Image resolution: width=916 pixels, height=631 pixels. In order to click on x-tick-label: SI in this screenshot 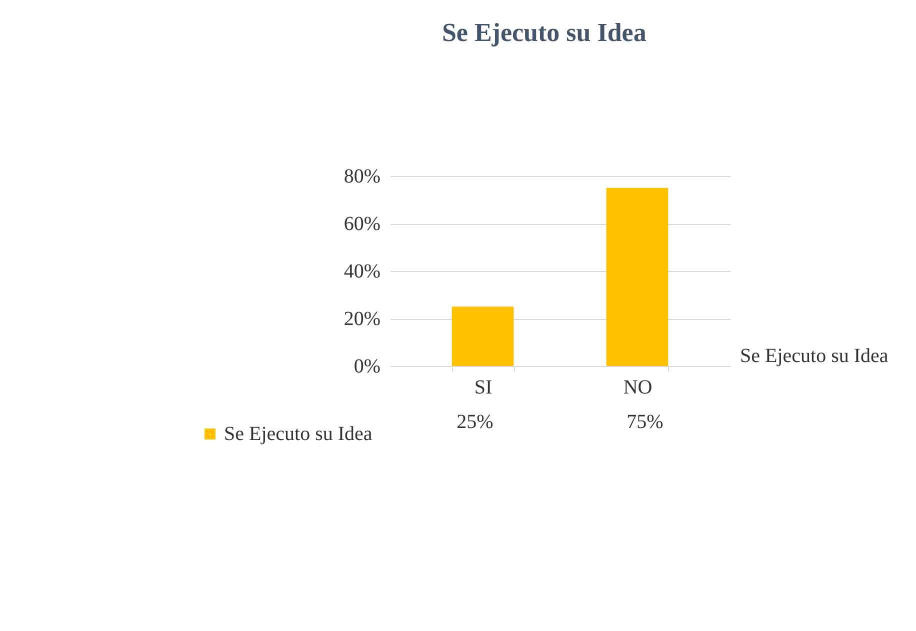, I will do `click(483, 387)`.